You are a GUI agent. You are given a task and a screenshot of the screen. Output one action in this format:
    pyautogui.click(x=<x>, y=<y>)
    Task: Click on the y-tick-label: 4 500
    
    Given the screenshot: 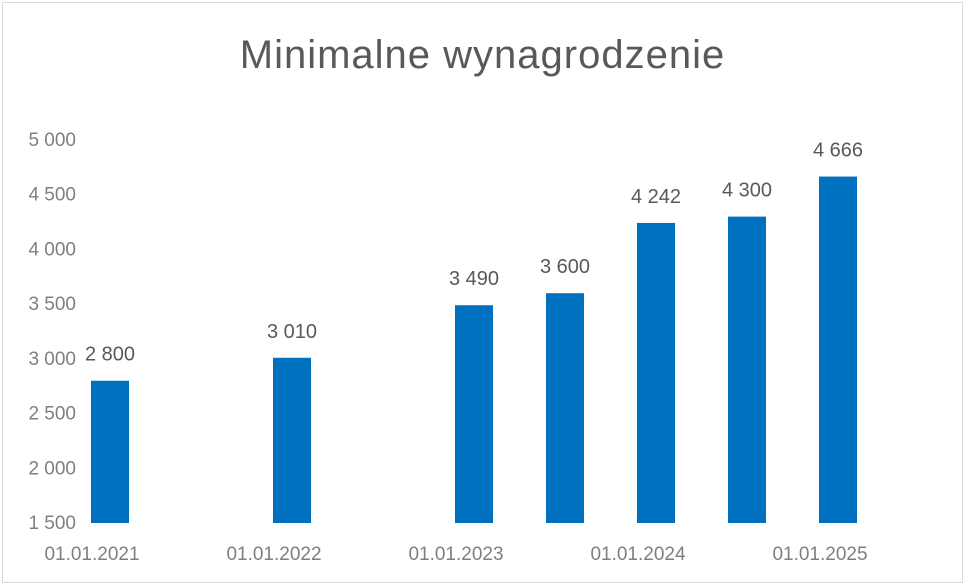 What is the action you would take?
    pyautogui.click(x=52, y=195)
    